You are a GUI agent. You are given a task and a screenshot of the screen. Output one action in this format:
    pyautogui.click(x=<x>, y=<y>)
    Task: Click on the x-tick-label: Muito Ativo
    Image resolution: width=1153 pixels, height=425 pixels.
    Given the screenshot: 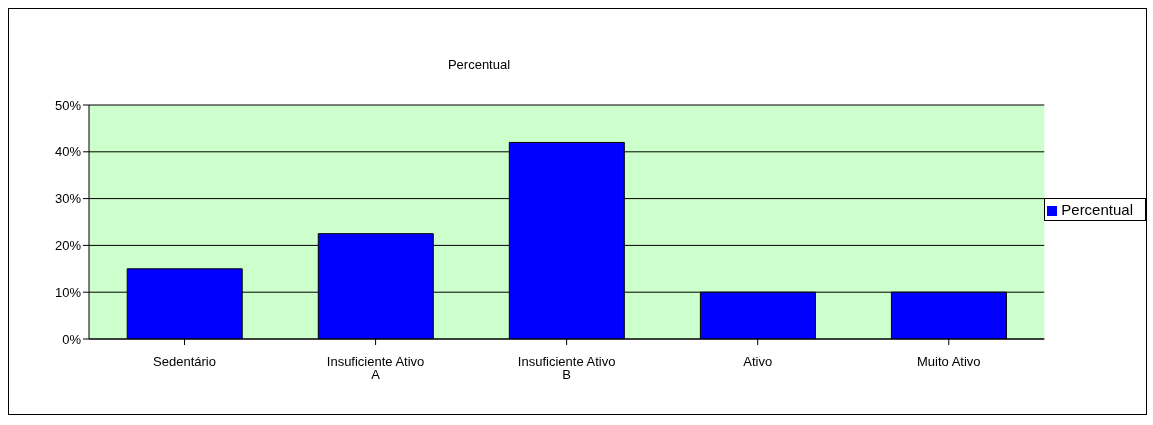 What is the action you would take?
    pyautogui.click(x=948, y=362)
    